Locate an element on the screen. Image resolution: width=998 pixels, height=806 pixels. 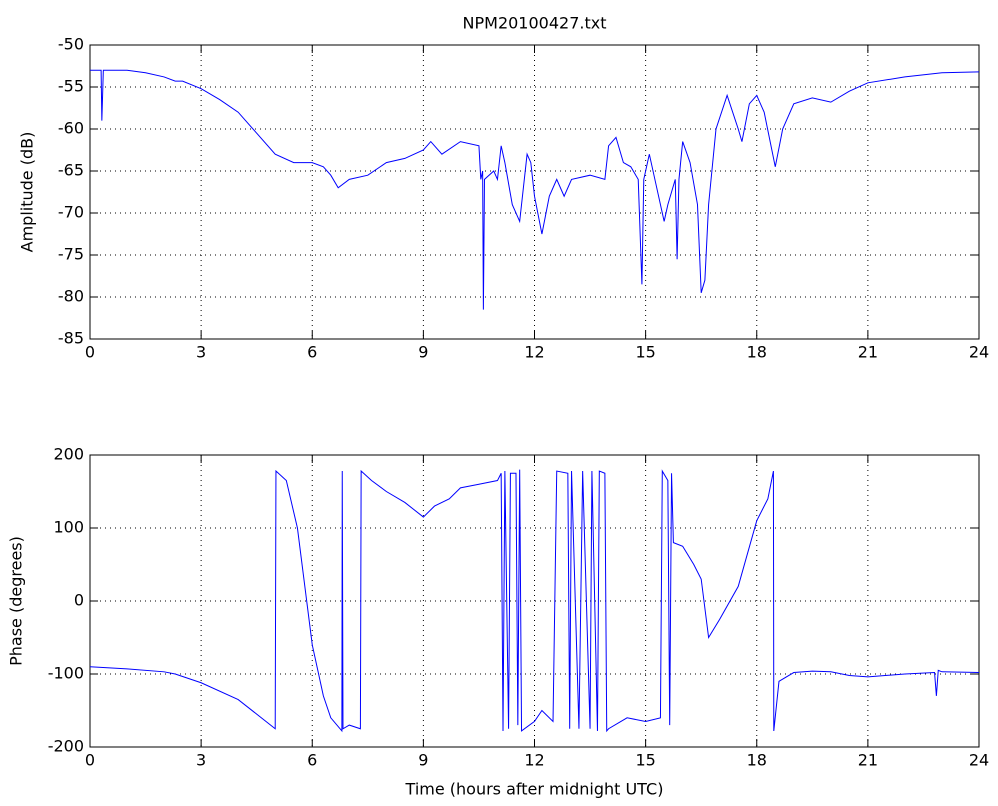
y-tick-label: -200 is located at coordinates (66, 746).